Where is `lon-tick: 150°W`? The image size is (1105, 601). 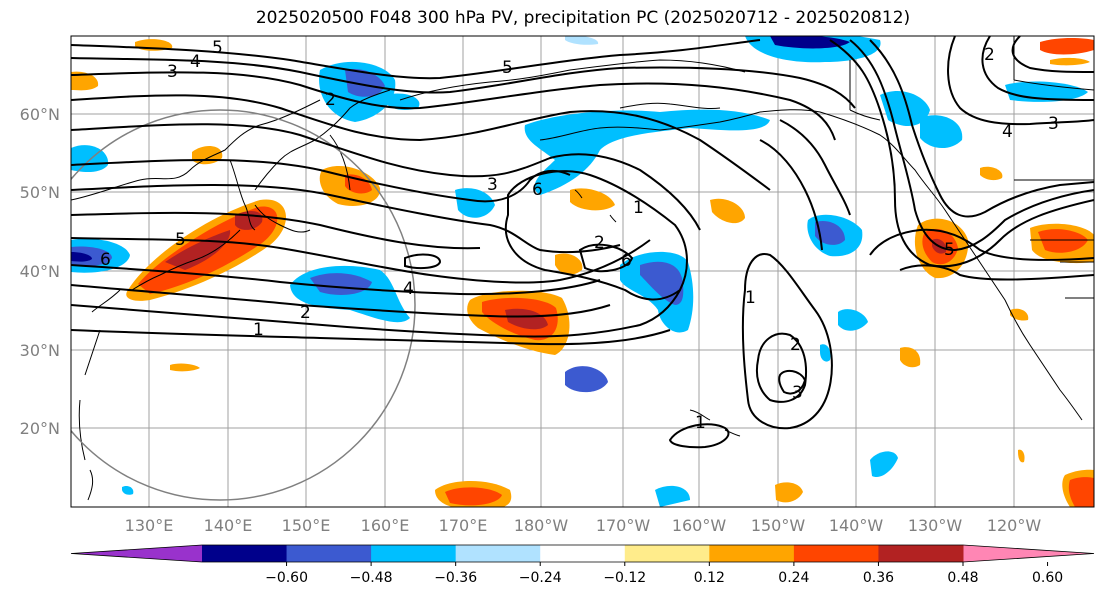 lon-tick: 150°W is located at coordinates (778, 525).